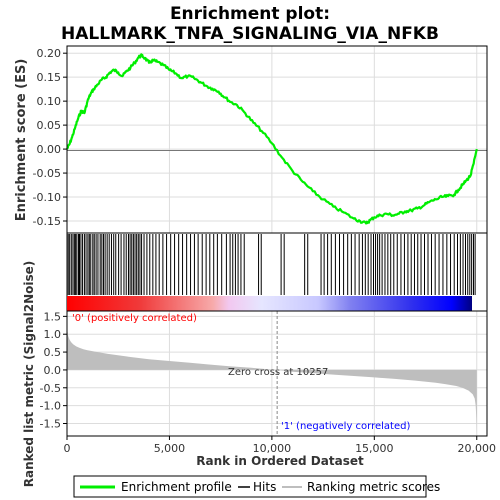 The image size is (500, 500). What do you see at coordinates (50, 424) in the screenshot?
I see `metric-y-tick-label: -1.5` at bounding box center [50, 424].